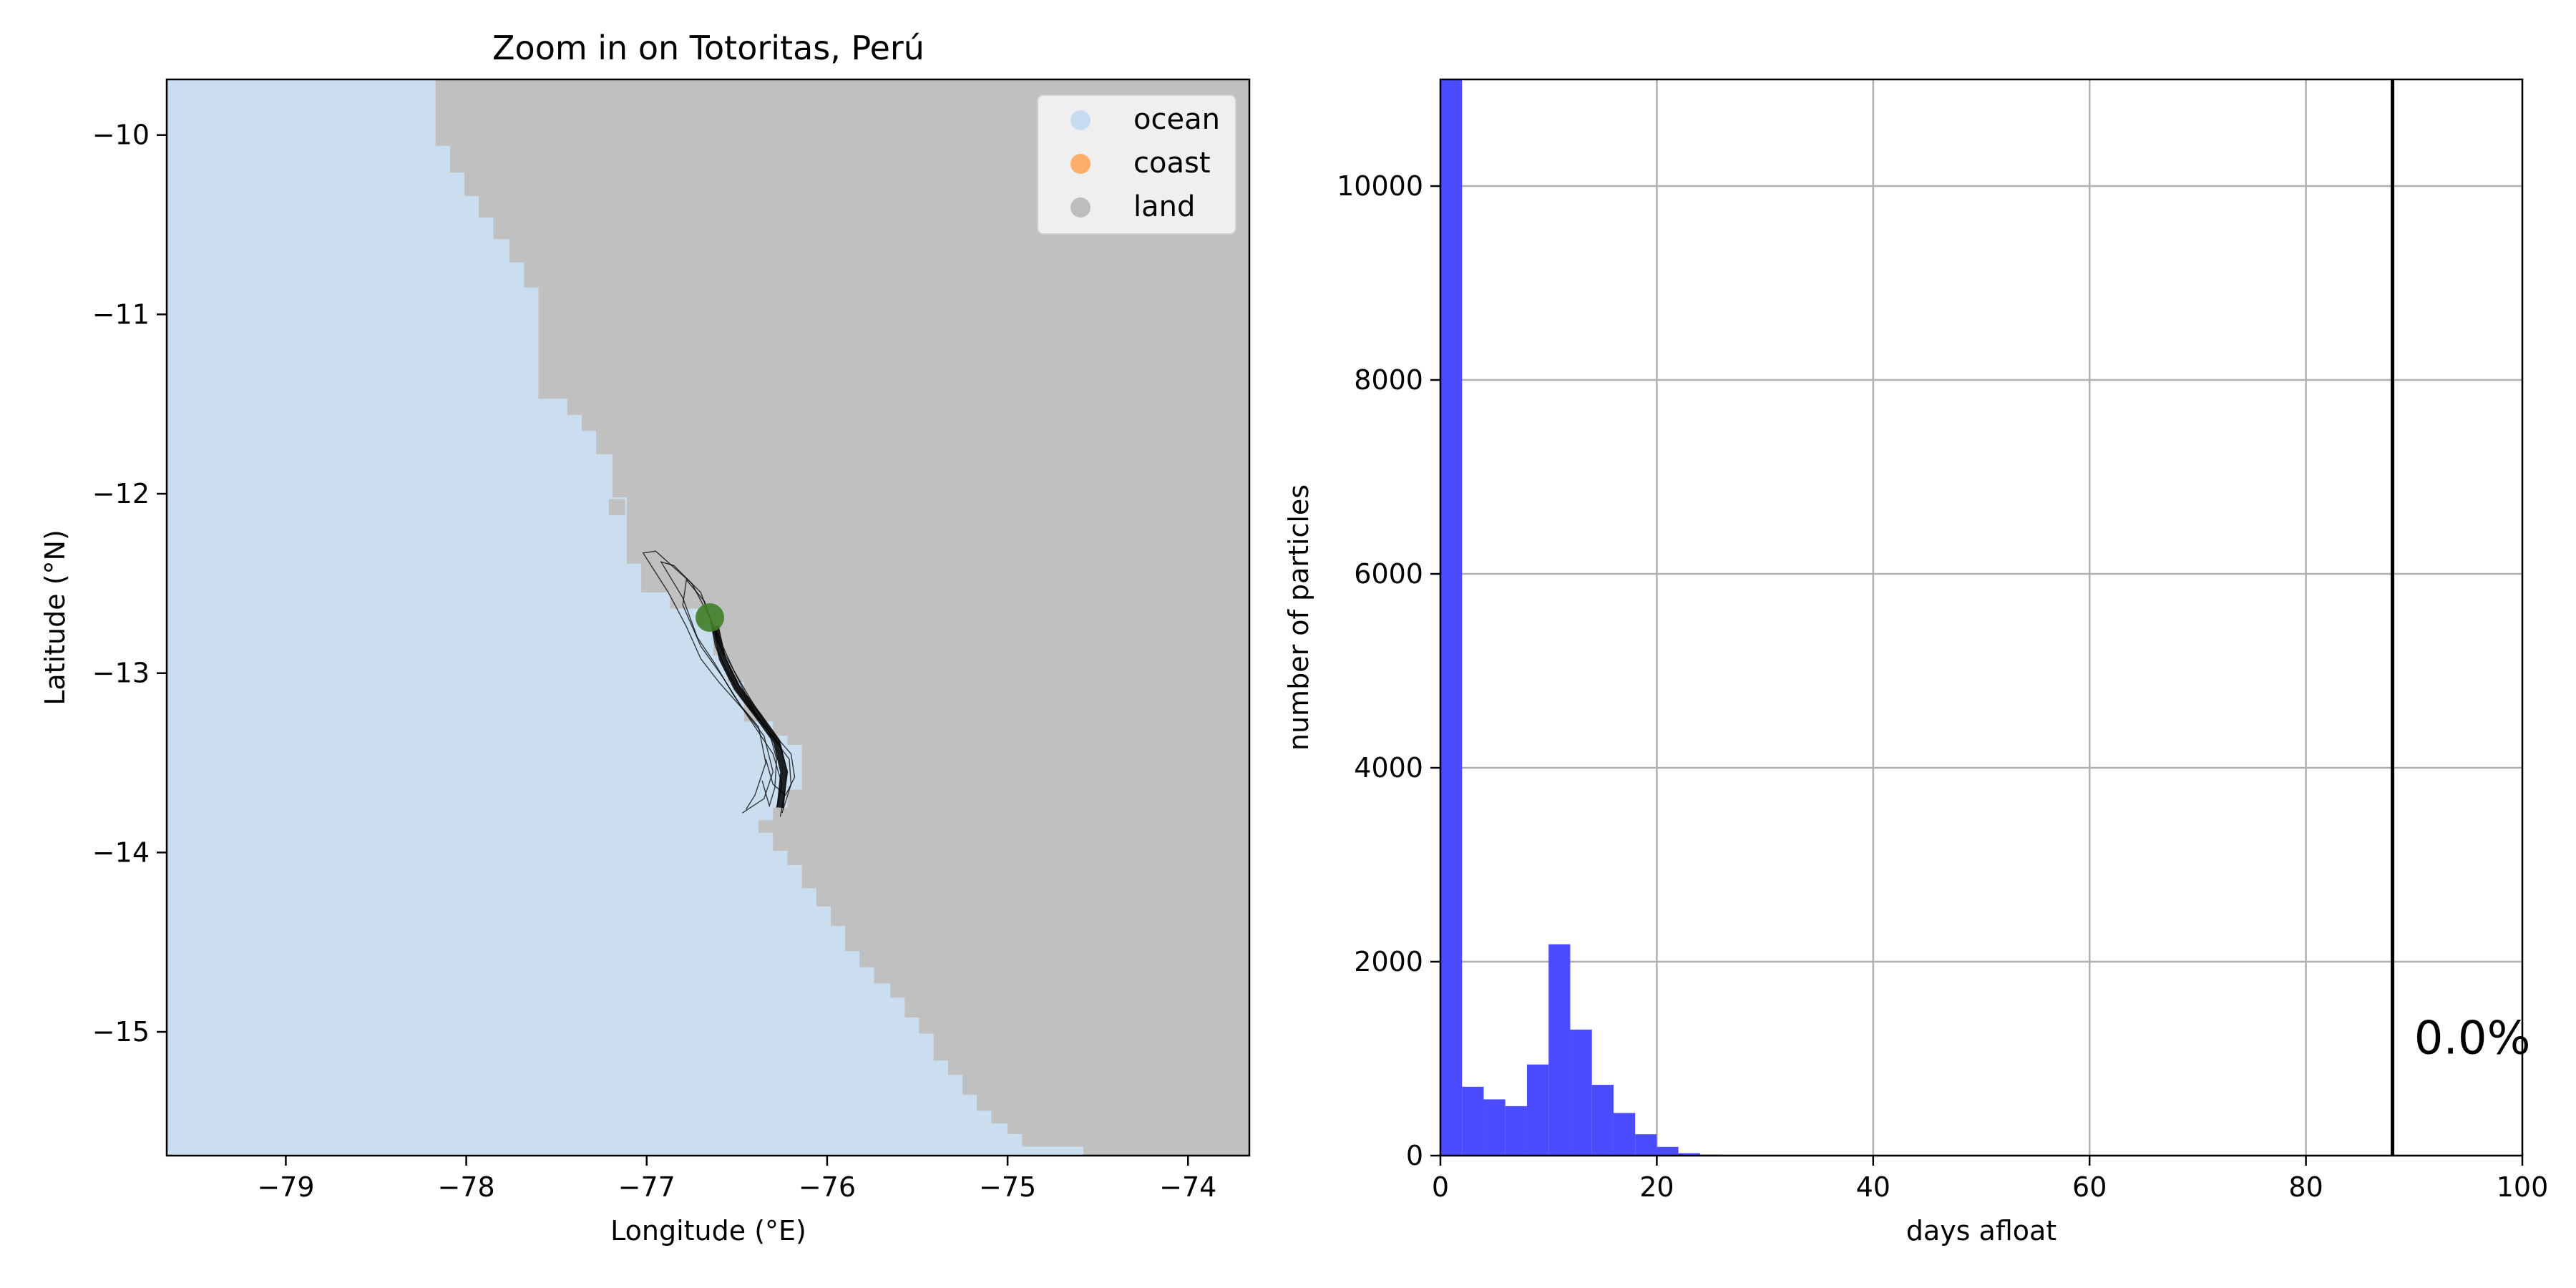 The image size is (2576, 1288). Describe the element at coordinates (1414, 1155) in the screenshot. I see `histogram-y-tick-label: 0` at that location.